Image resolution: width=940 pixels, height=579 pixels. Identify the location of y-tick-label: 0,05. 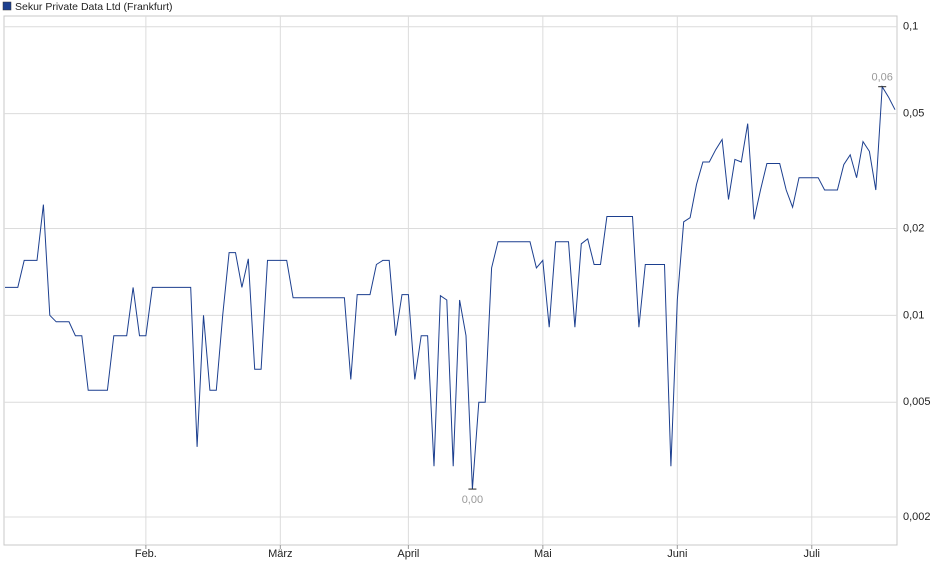
(913, 114).